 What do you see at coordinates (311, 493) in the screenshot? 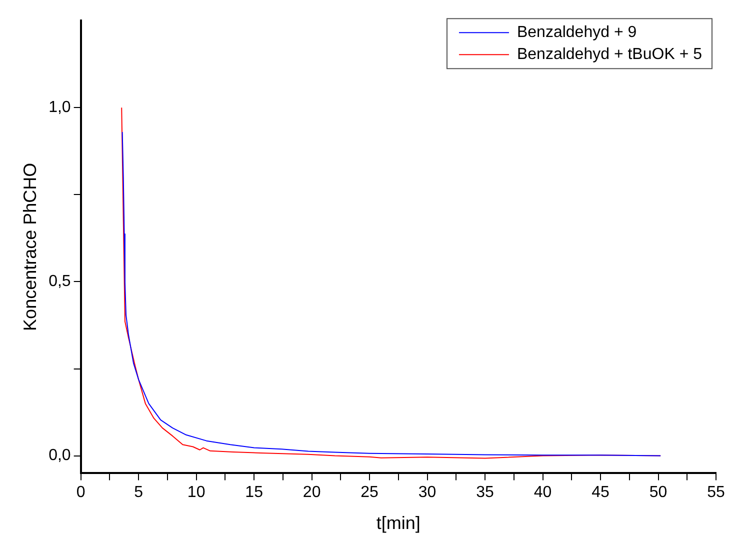
I see `x-tick-label: 20` at bounding box center [311, 493].